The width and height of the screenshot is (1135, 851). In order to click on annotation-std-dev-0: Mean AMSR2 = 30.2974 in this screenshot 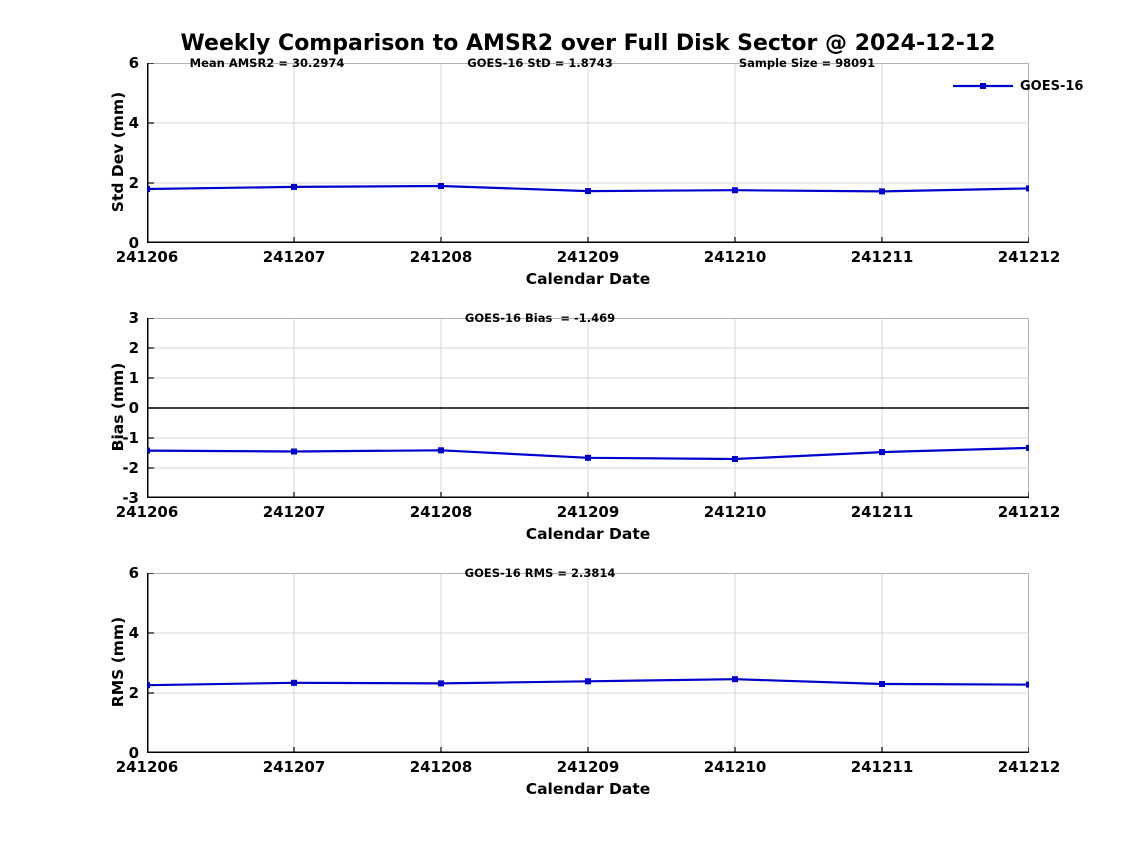, I will do `click(267, 63)`.